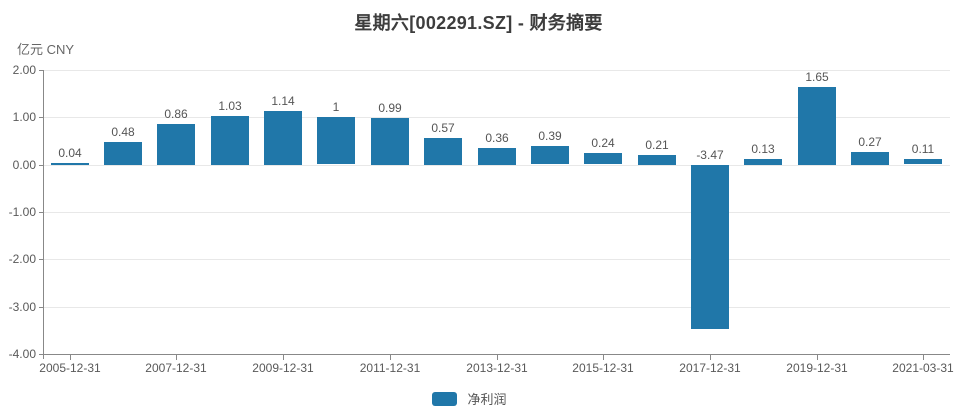 The image size is (957, 412). Describe the element at coordinates (176, 368) in the screenshot. I see `x-tick-label: 2007-12-31` at that location.